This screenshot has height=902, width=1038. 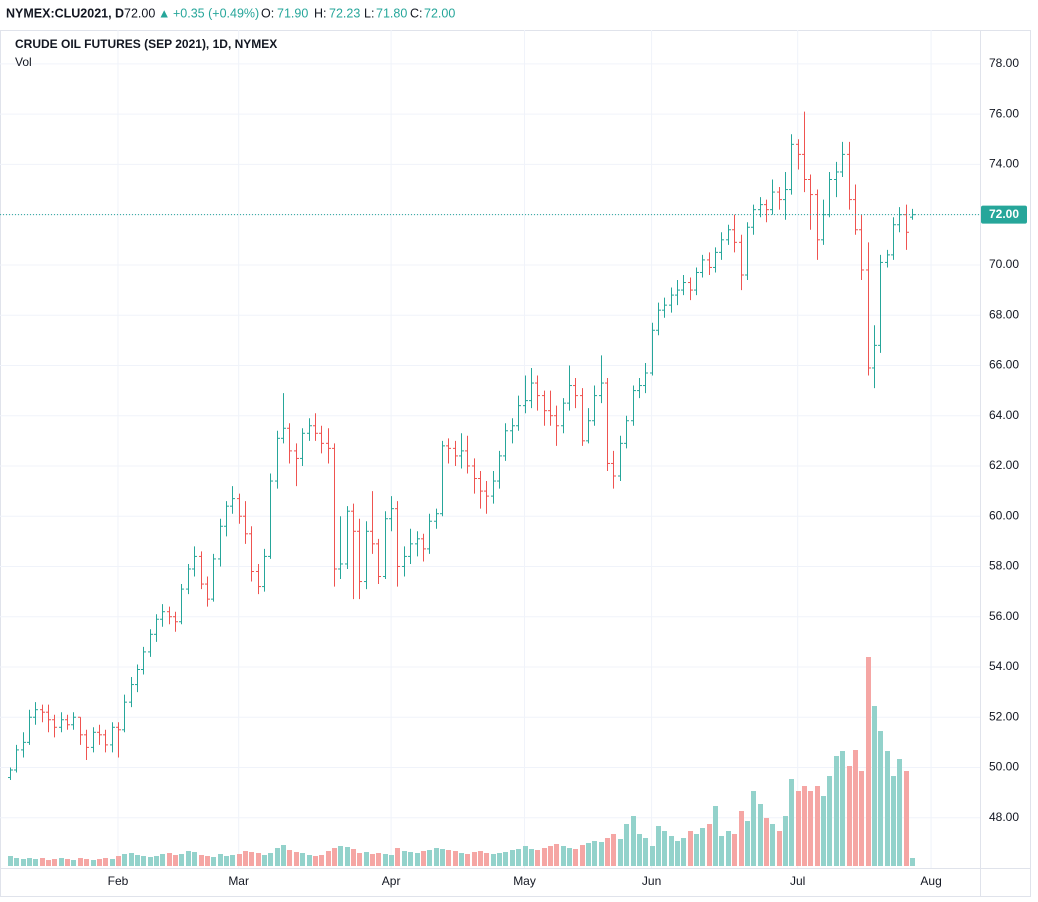 I want to click on x-tick-label: Jul, so click(x=797, y=881).